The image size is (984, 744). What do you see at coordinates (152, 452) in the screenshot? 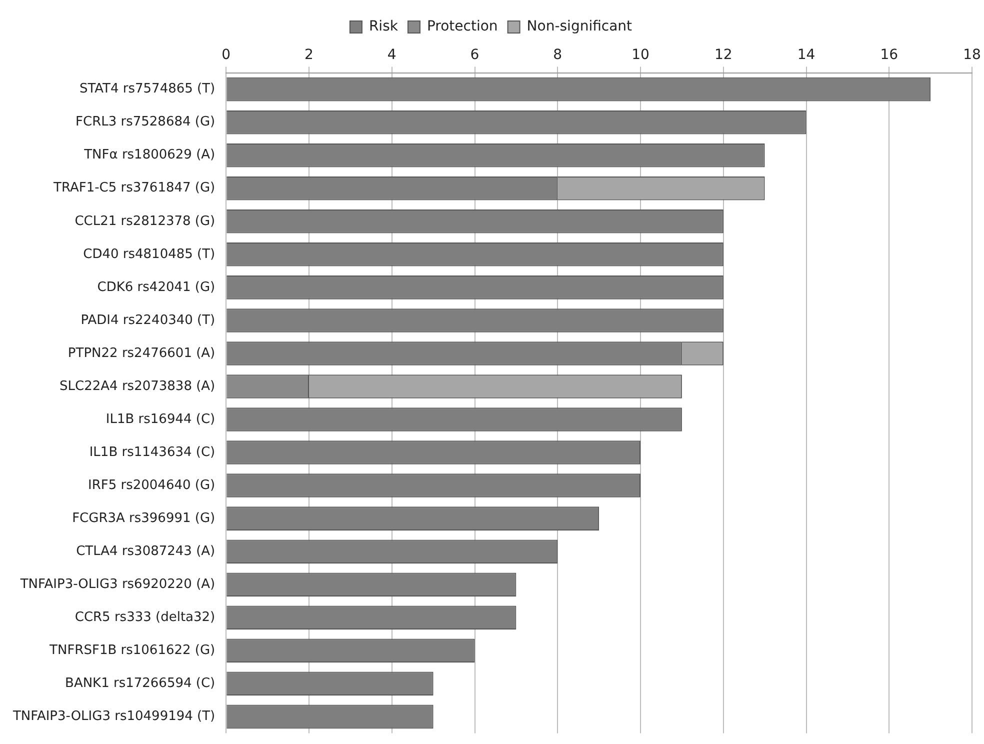
I see `y-tick-label: IL1B rs1143634 (C)` at bounding box center [152, 452].